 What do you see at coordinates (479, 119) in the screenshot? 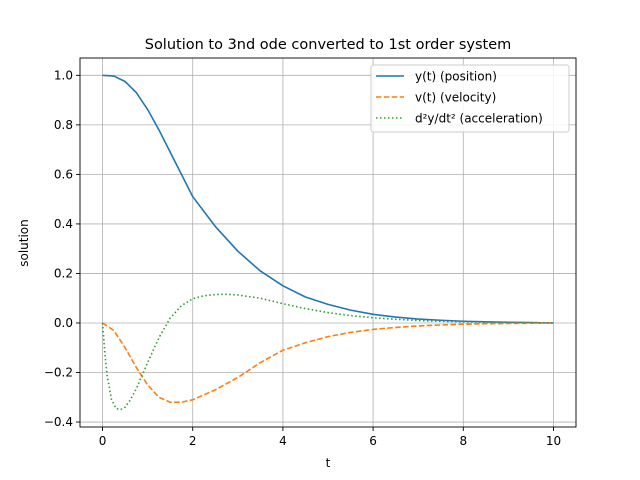
I see `legend-label-2: d²y/dt² (acceleration)` at bounding box center [479, 119].